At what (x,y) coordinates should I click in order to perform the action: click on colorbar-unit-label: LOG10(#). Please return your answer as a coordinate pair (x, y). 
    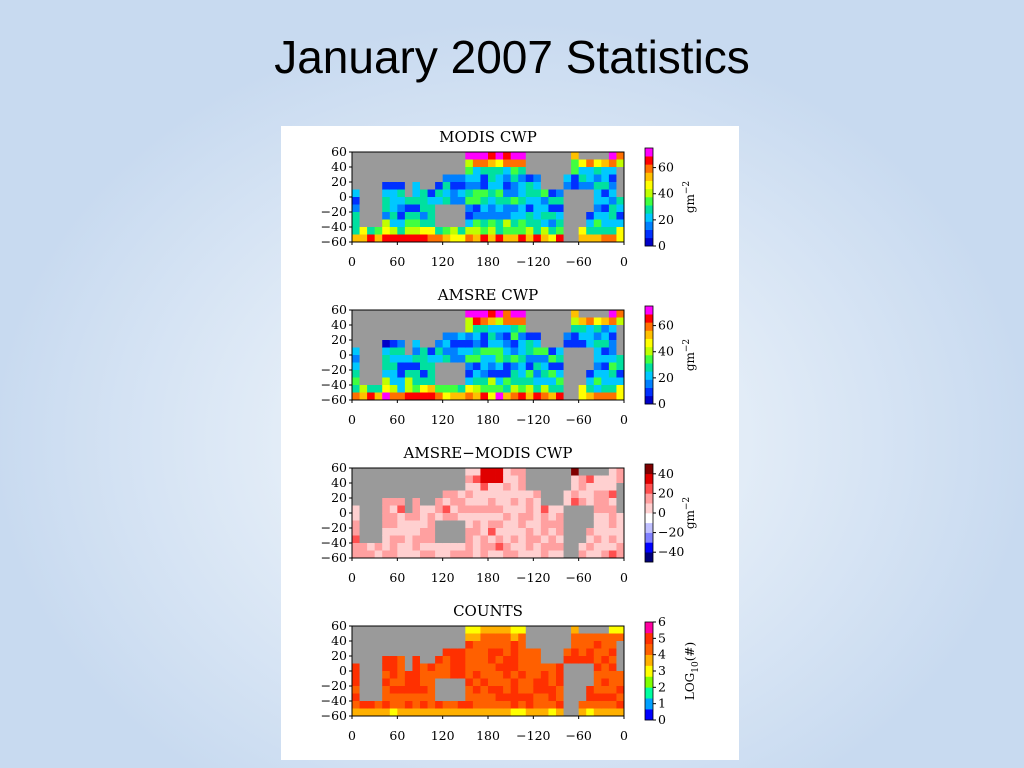
    Looking at the image, I should click on (692, 671).